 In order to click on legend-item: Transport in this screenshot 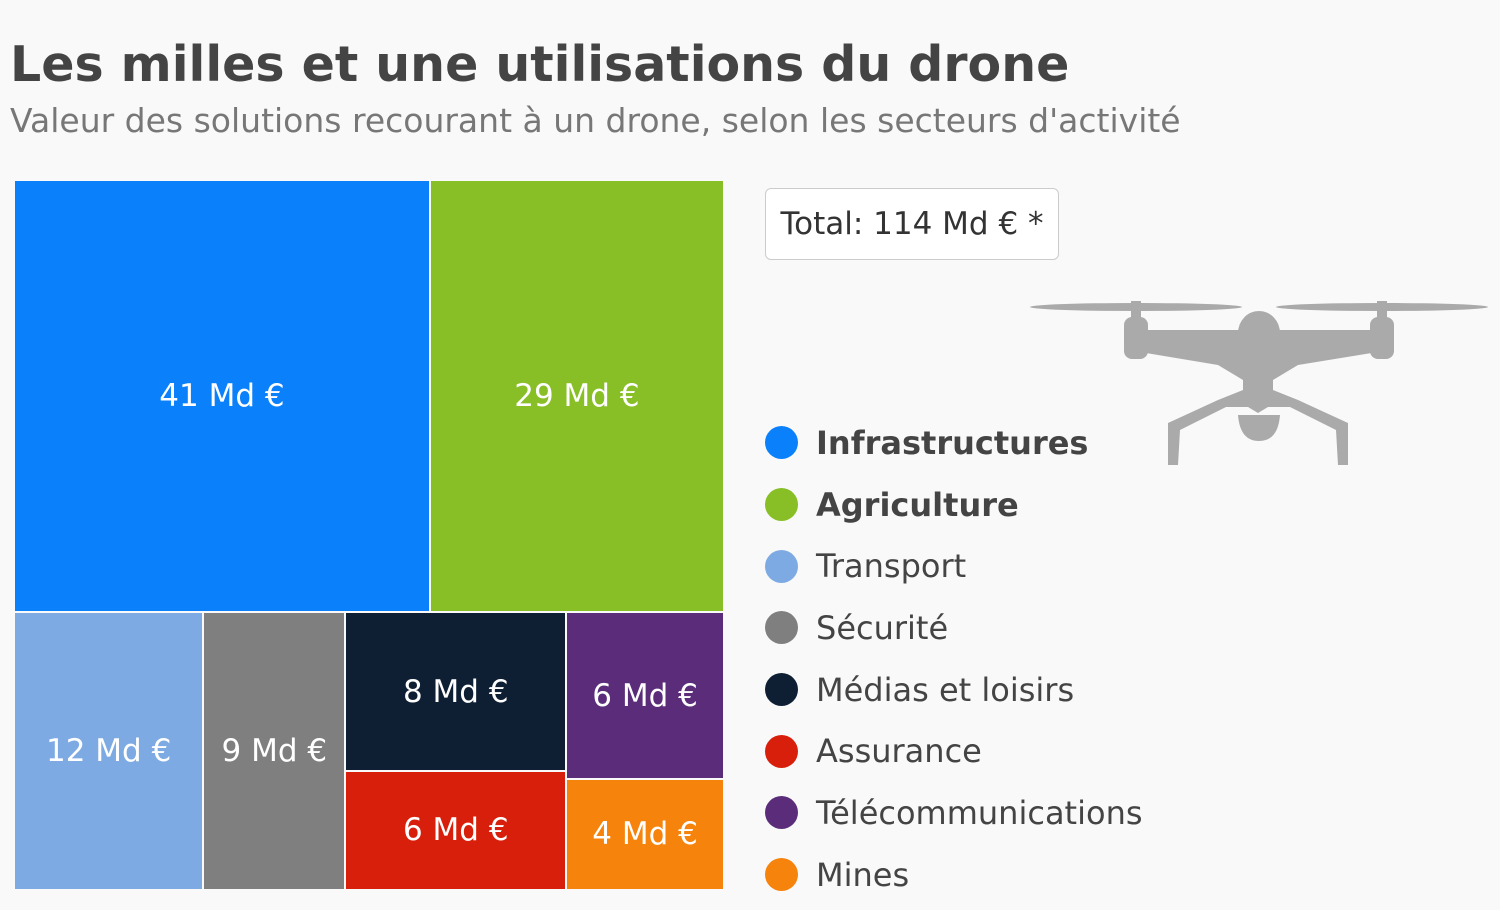, I will do `click(954, 566)`.